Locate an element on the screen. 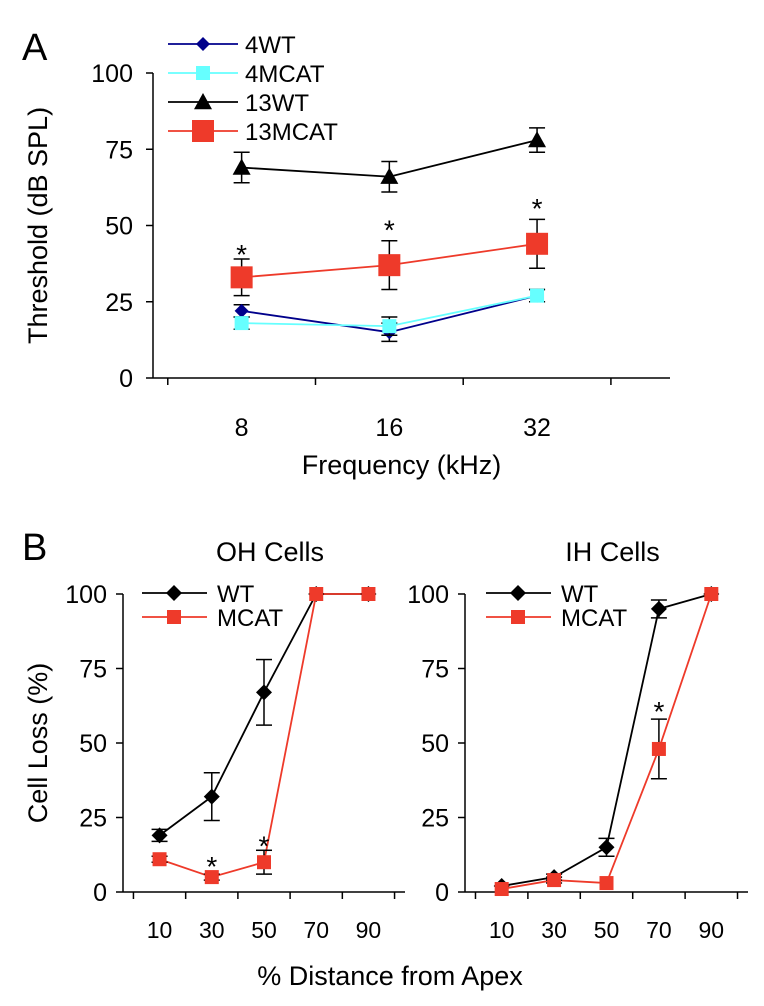  legend-label-13WT: 13WT is located at coordinates (277, 103).